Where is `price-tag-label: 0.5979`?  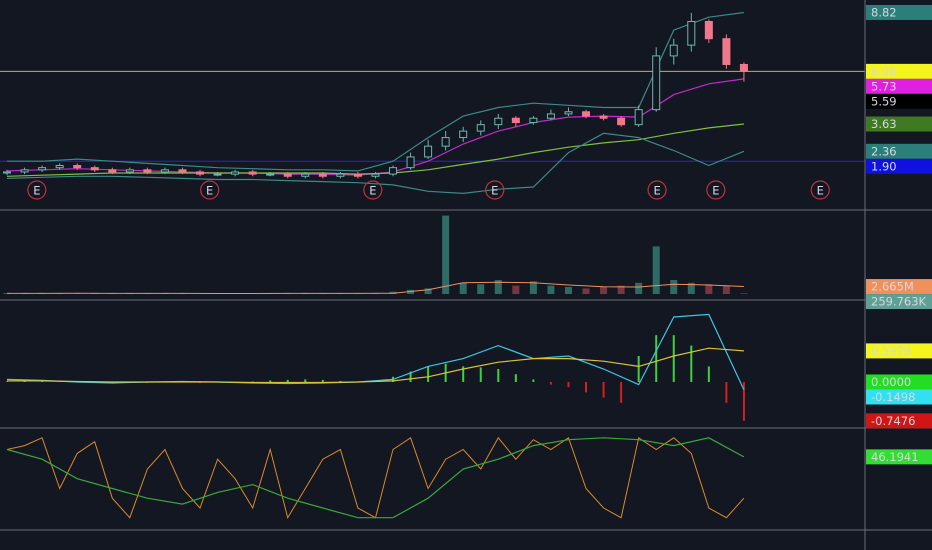 price-tag-label: 0.5979 is located at coordinates (891, 351).